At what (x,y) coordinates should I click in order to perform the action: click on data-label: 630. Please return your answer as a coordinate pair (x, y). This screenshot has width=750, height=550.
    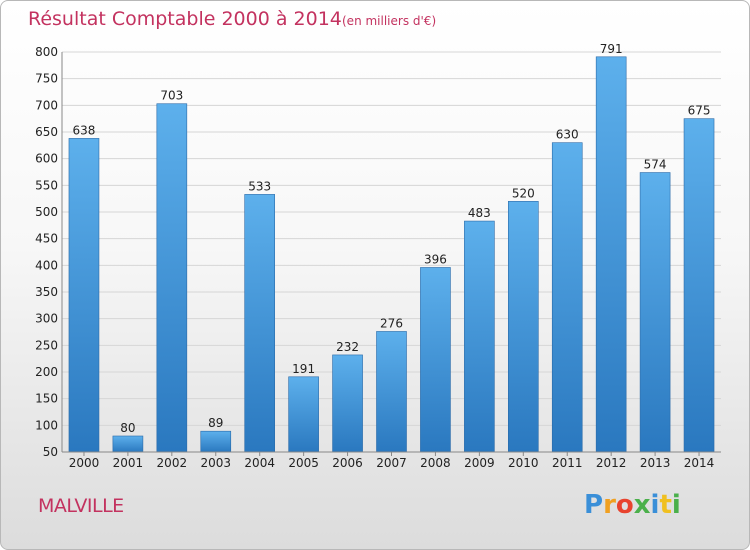
    Looking at the image, I should click on (567, 135).